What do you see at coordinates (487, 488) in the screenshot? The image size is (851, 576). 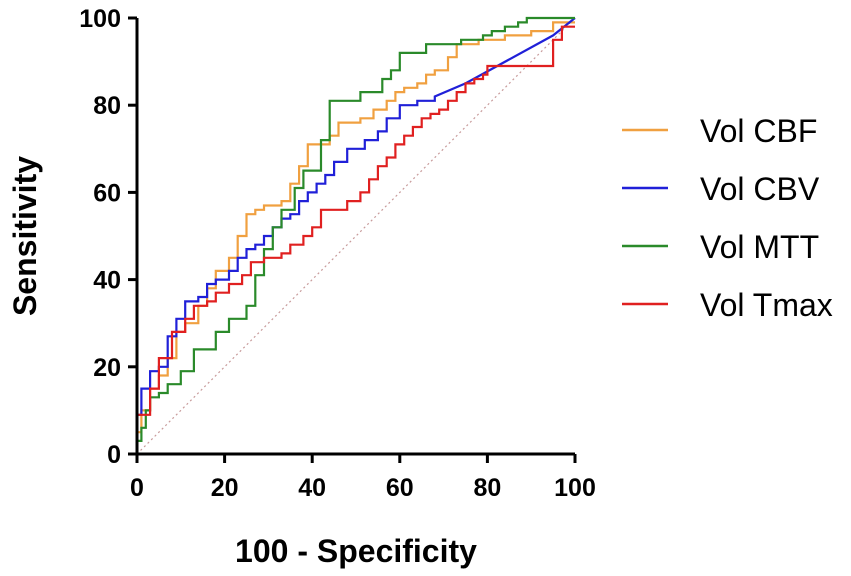 I see `x-tick-label: 80` at bounding box center [487, 488].